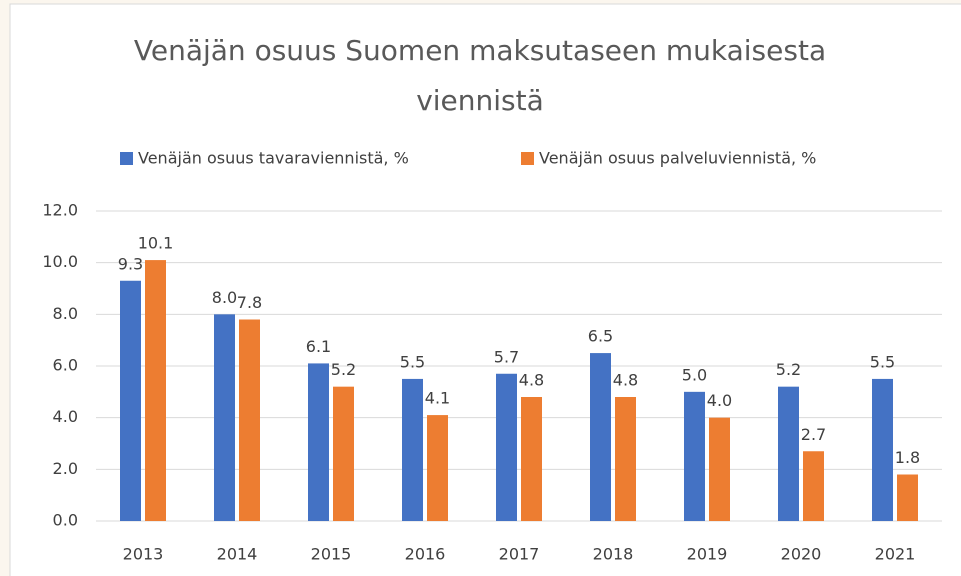 The height and width of the screenshot is (576, 961). What do you see at coordinates (331, 554) in the screenshot?
I see `x-tick-label: 2015` at bounding box center [331, 554].